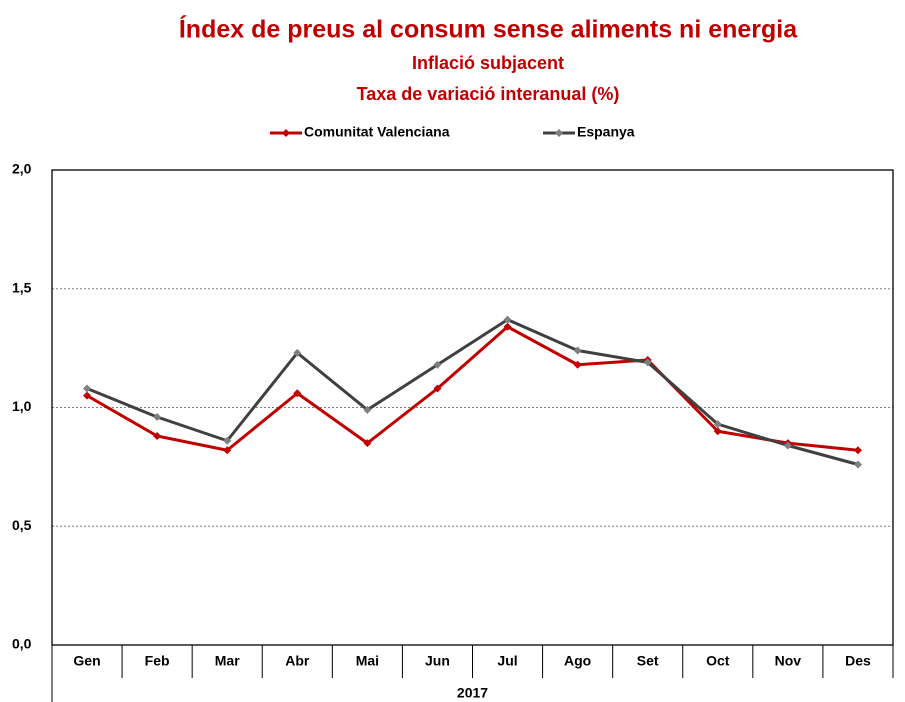  What do you see at coordinates (227, 661) in the screenshot?
I see `x-tick-label: Mar` at bounding box center [227, 661].